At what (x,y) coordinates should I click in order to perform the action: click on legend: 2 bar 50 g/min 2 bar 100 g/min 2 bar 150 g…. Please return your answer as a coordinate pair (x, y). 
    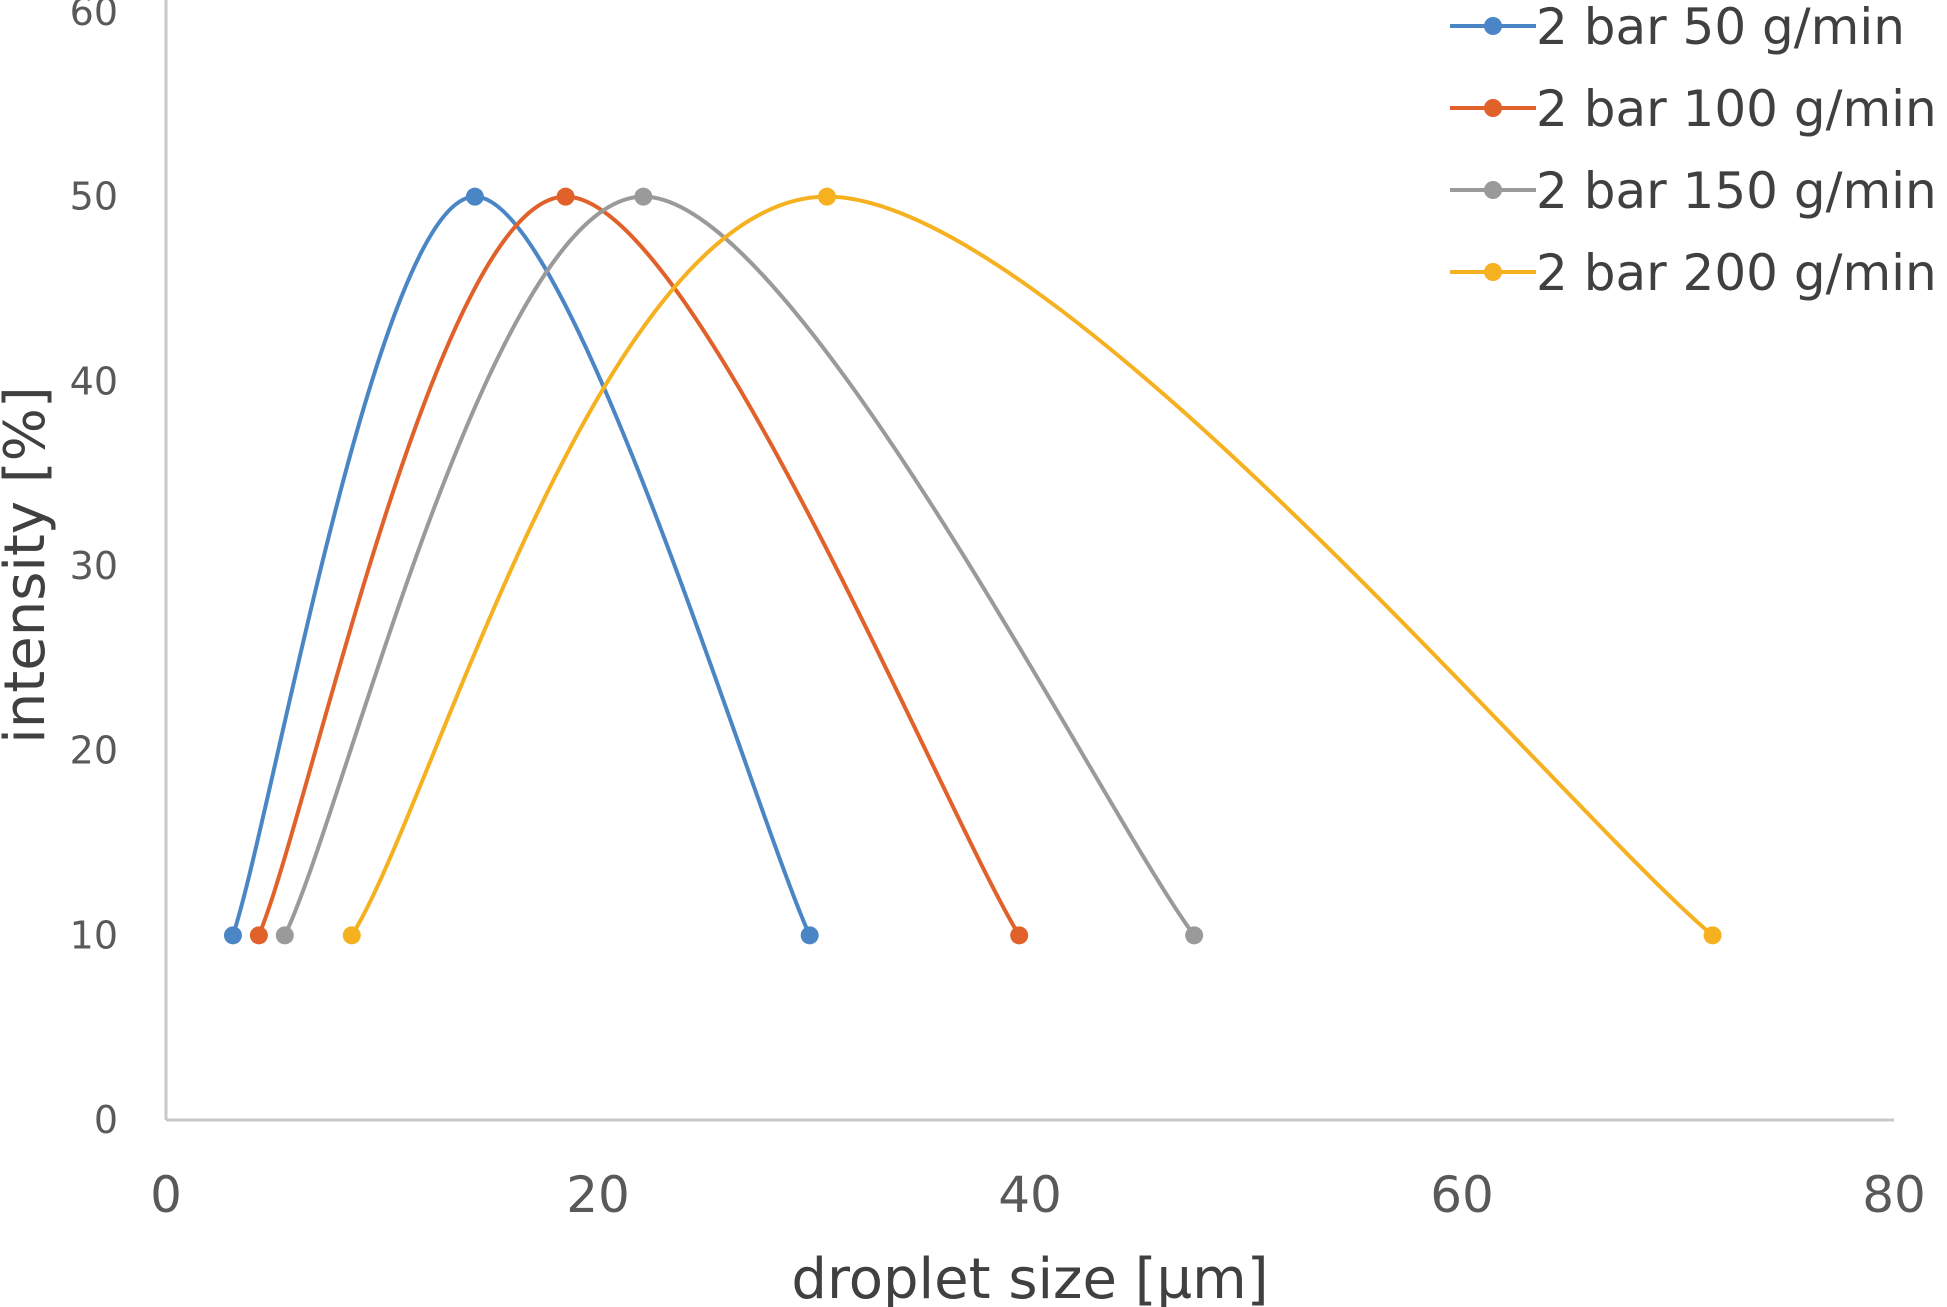
    Looking at the image, I should click on (1693, 151).